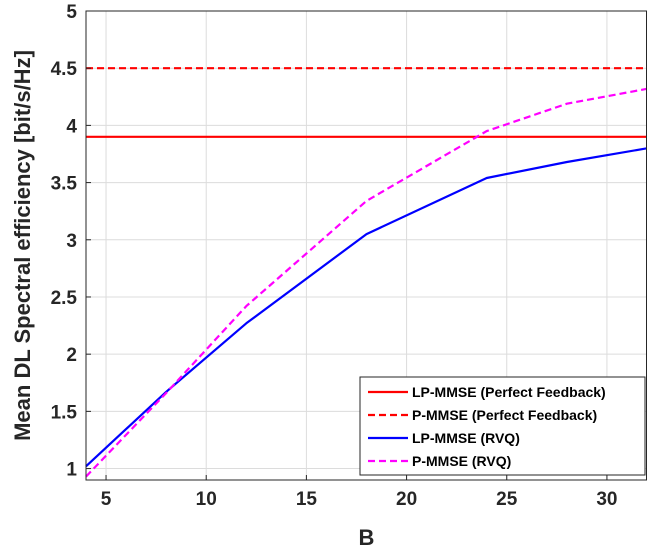  Describe the element at coordinates (461, 461) in the screenshot. I see `legend-label: P-MMSE (RVQ)` at that location.